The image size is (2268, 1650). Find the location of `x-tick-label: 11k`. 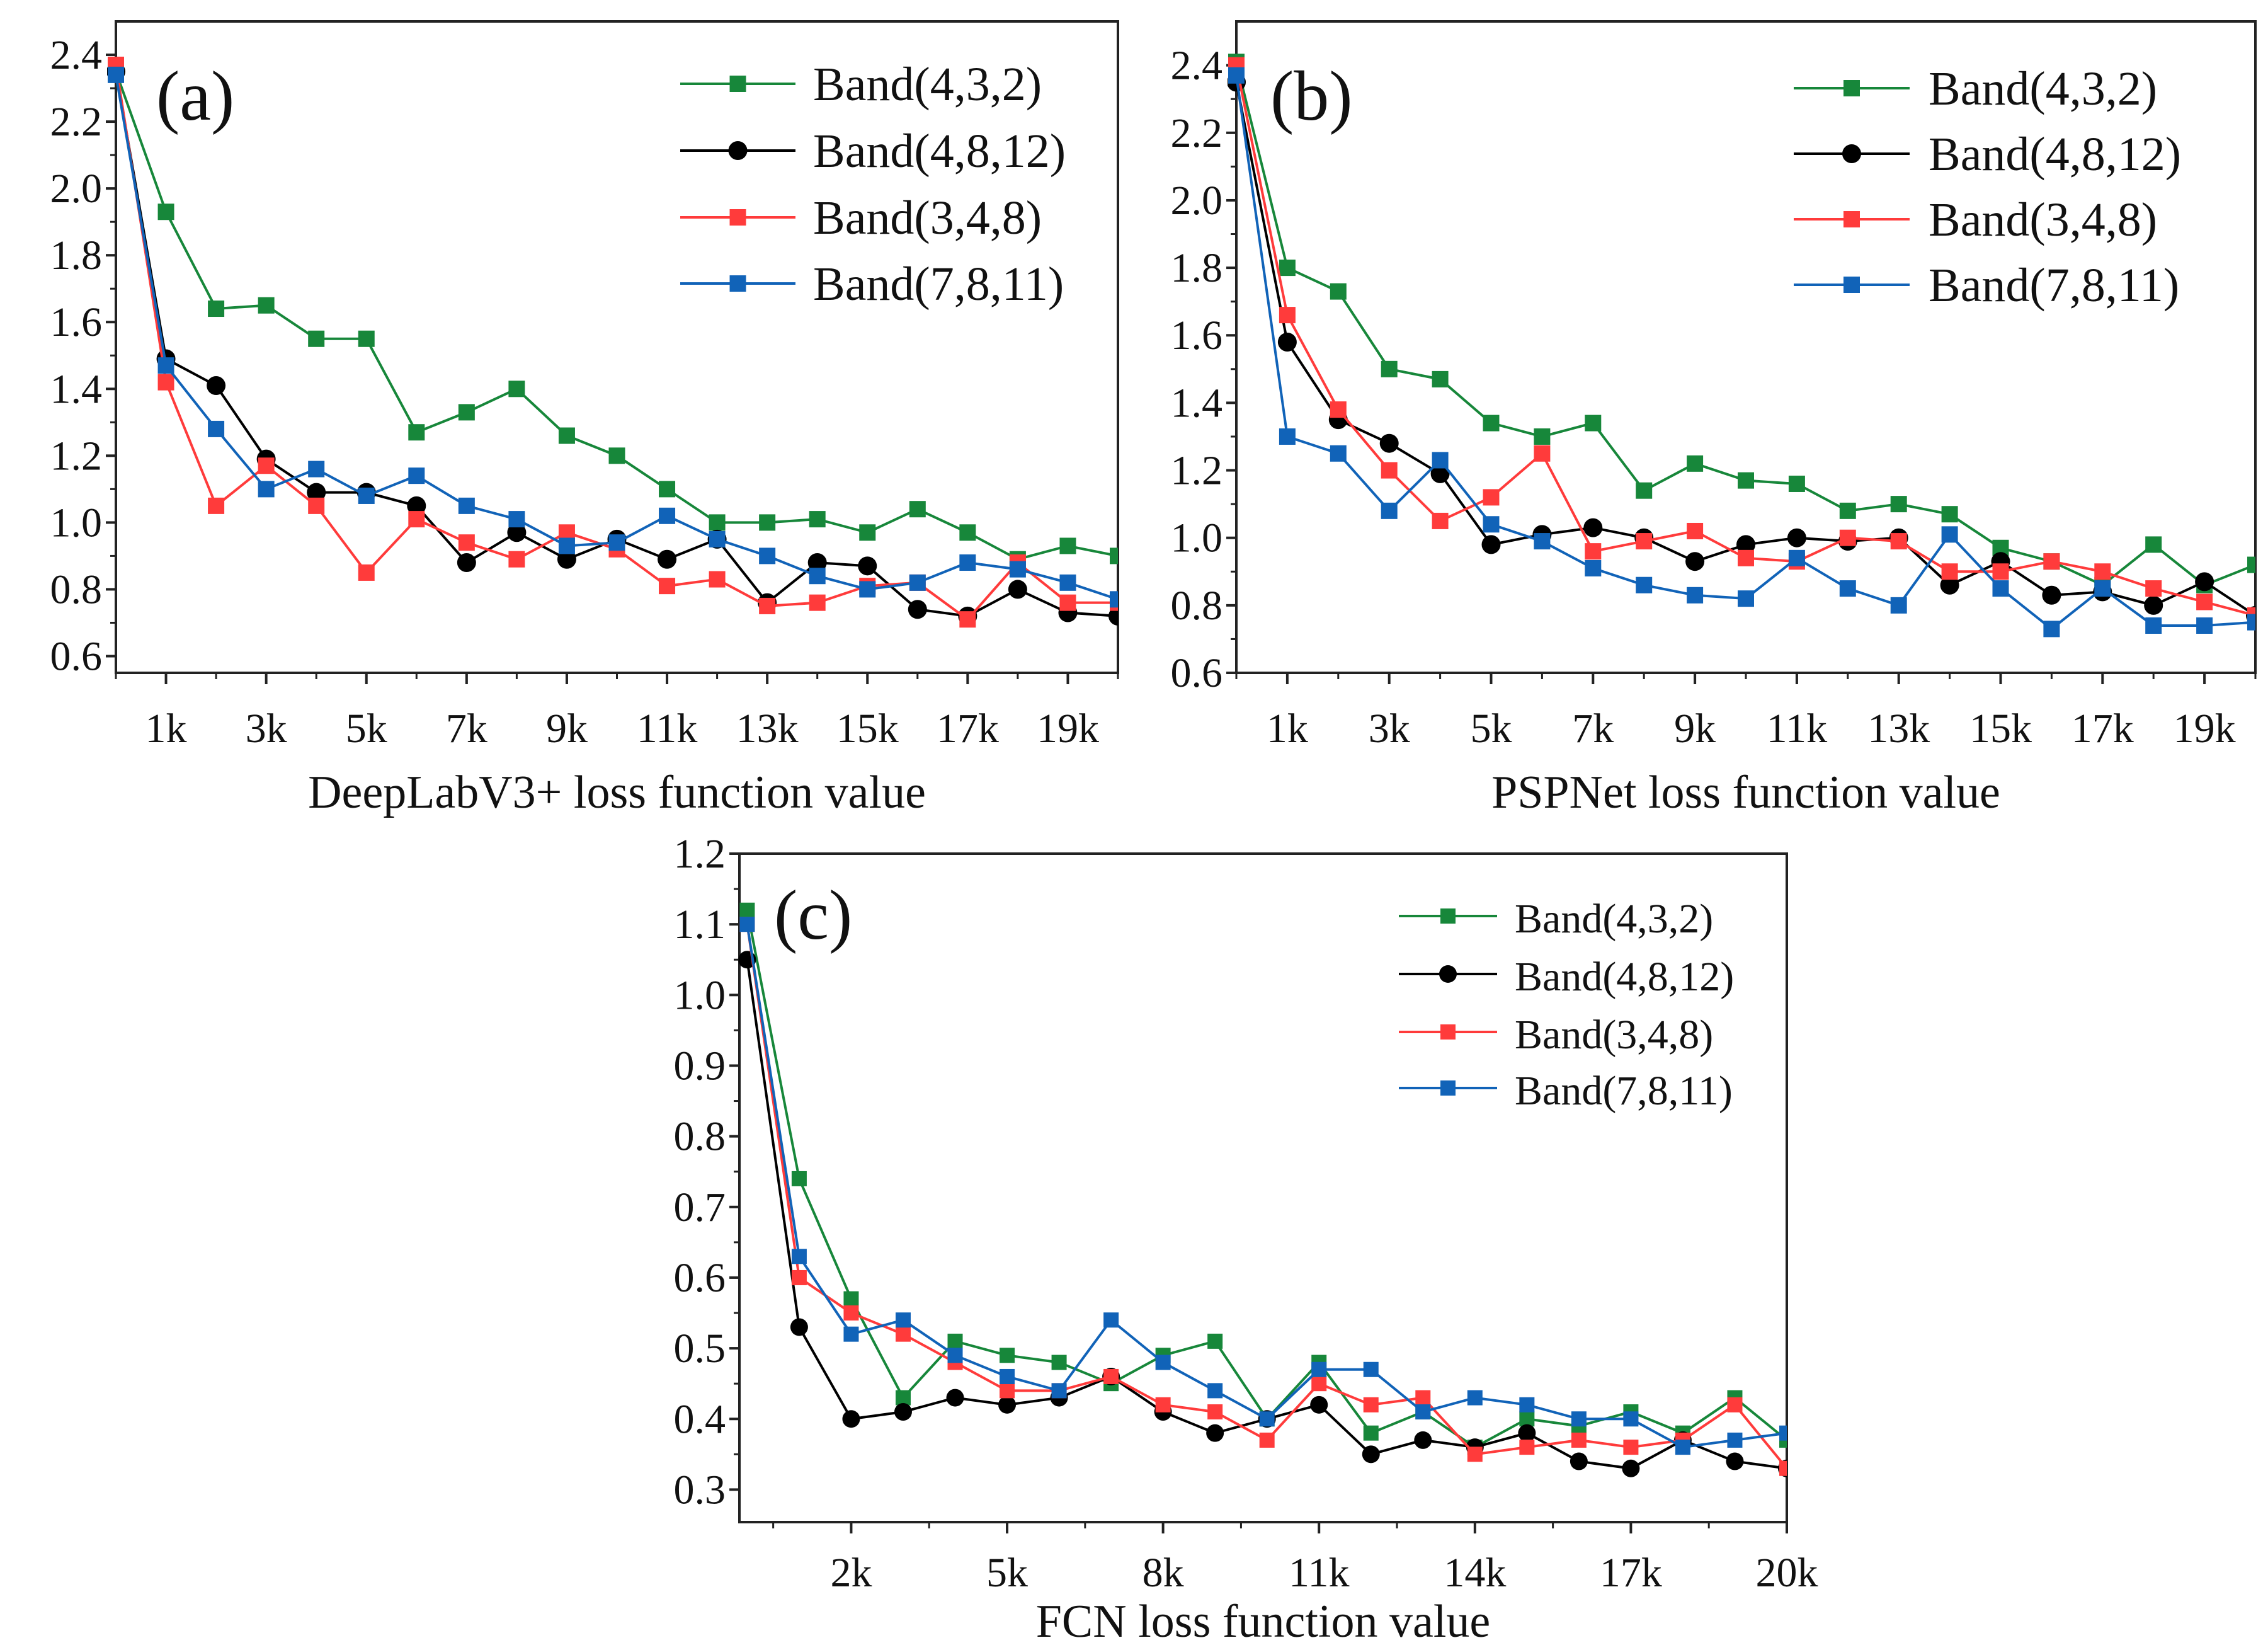

x-tick-label: 11k is located at coordinates (1319, 1573).